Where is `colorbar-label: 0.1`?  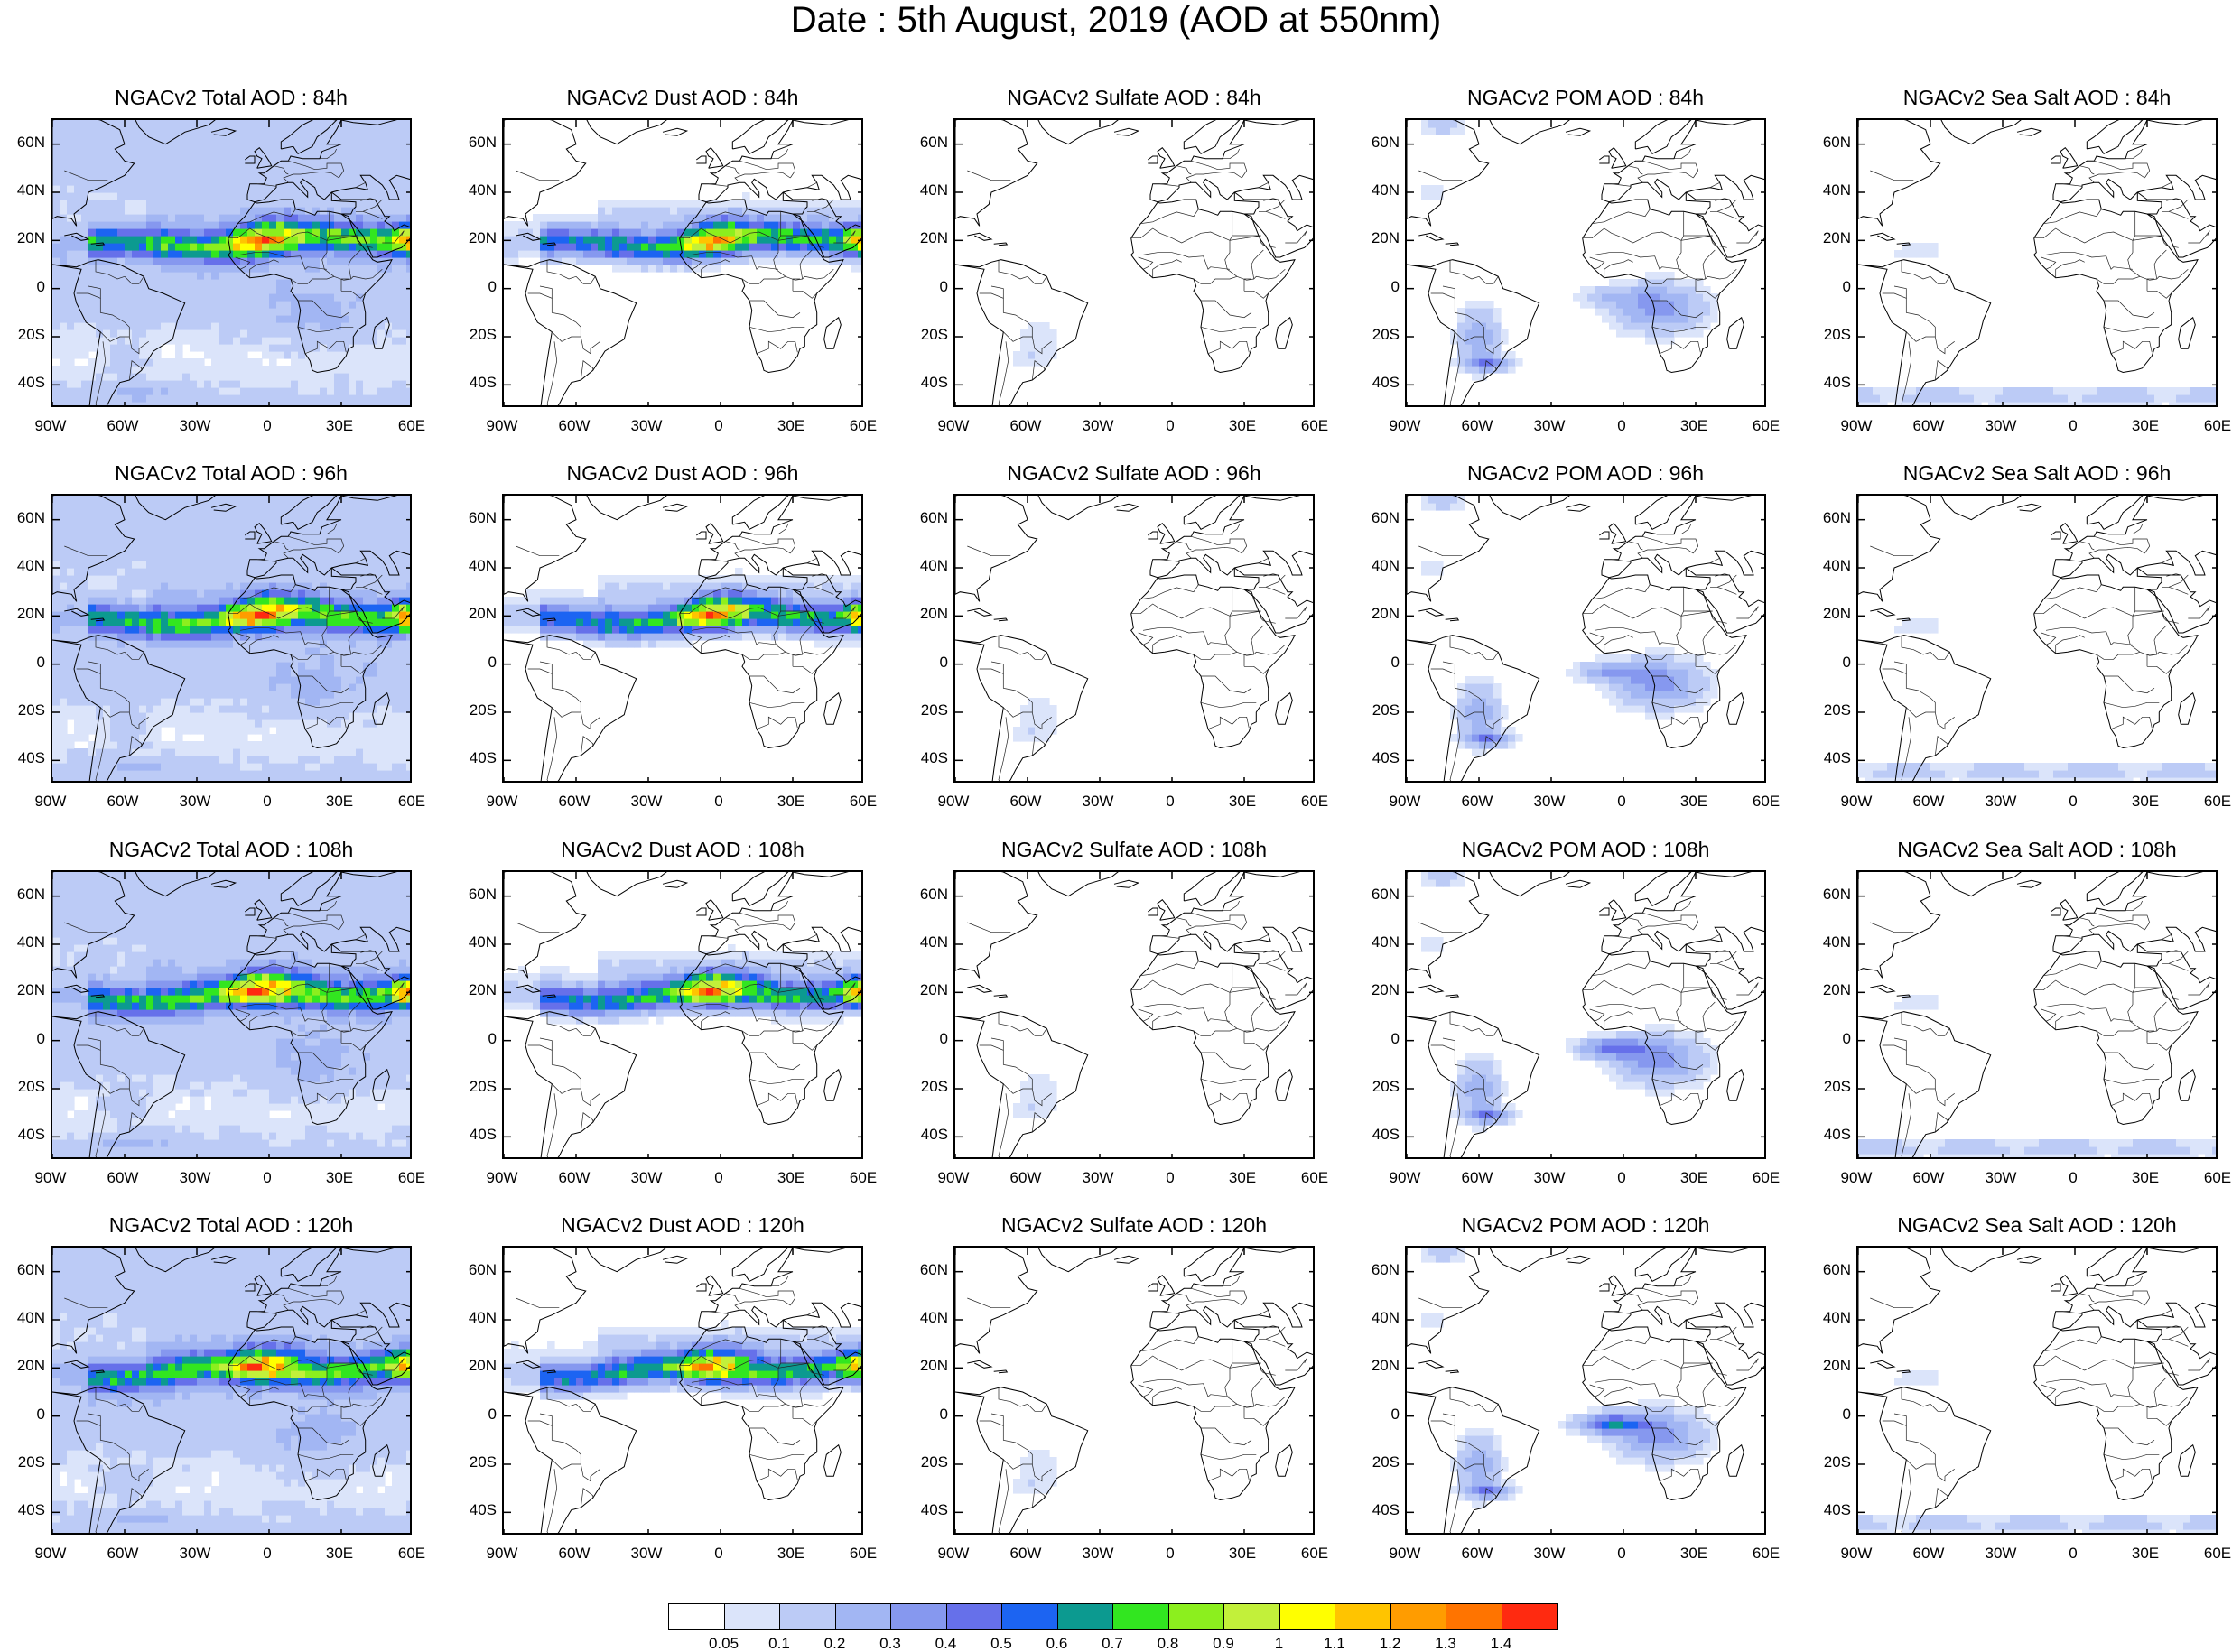
colorbar-label: 0.1 is located at coordinates (779, 1644).